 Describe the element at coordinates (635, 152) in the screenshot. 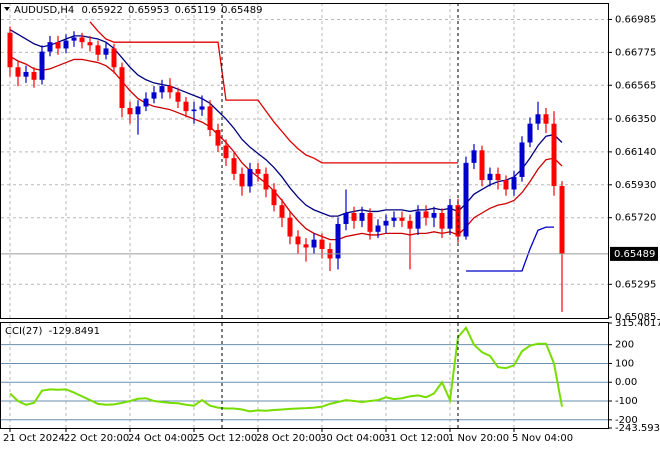

I see `y-tick-label: 0.66140` at that location.